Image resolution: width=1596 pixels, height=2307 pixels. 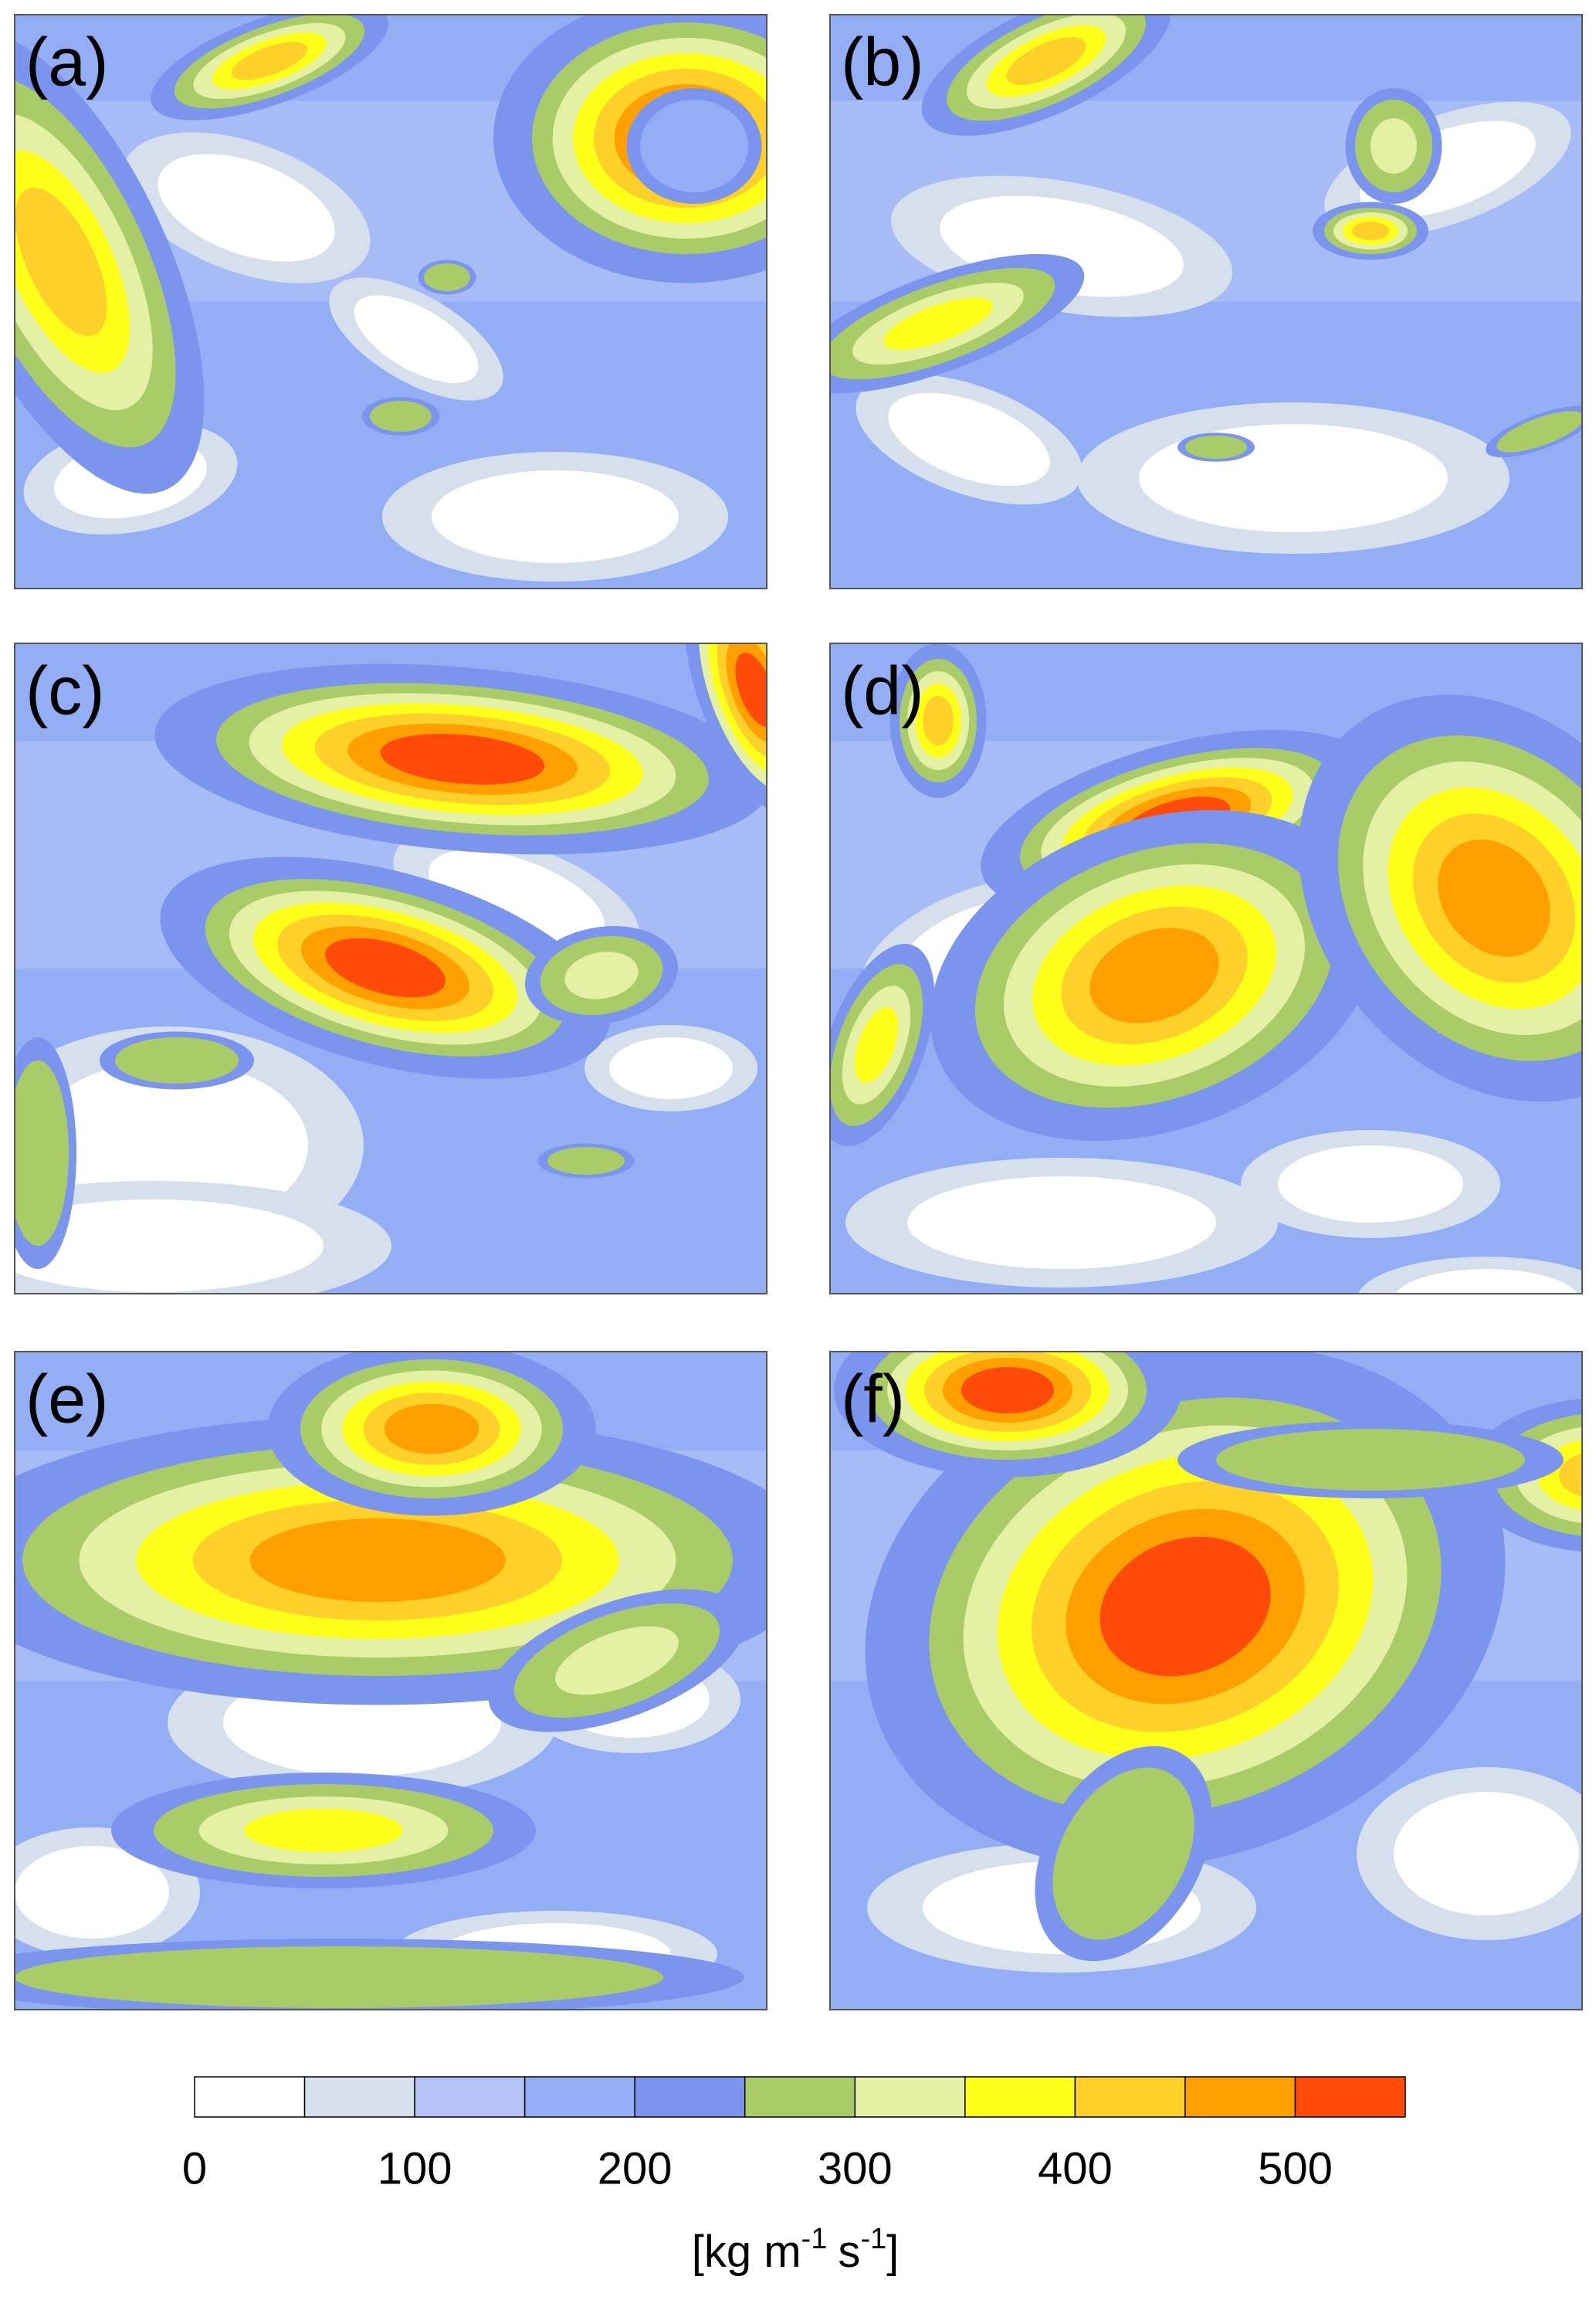 What do you see at coordinates (882, 61) in the screenshot?
I see `panel-label: (b)` at bounding box center [882, 61].